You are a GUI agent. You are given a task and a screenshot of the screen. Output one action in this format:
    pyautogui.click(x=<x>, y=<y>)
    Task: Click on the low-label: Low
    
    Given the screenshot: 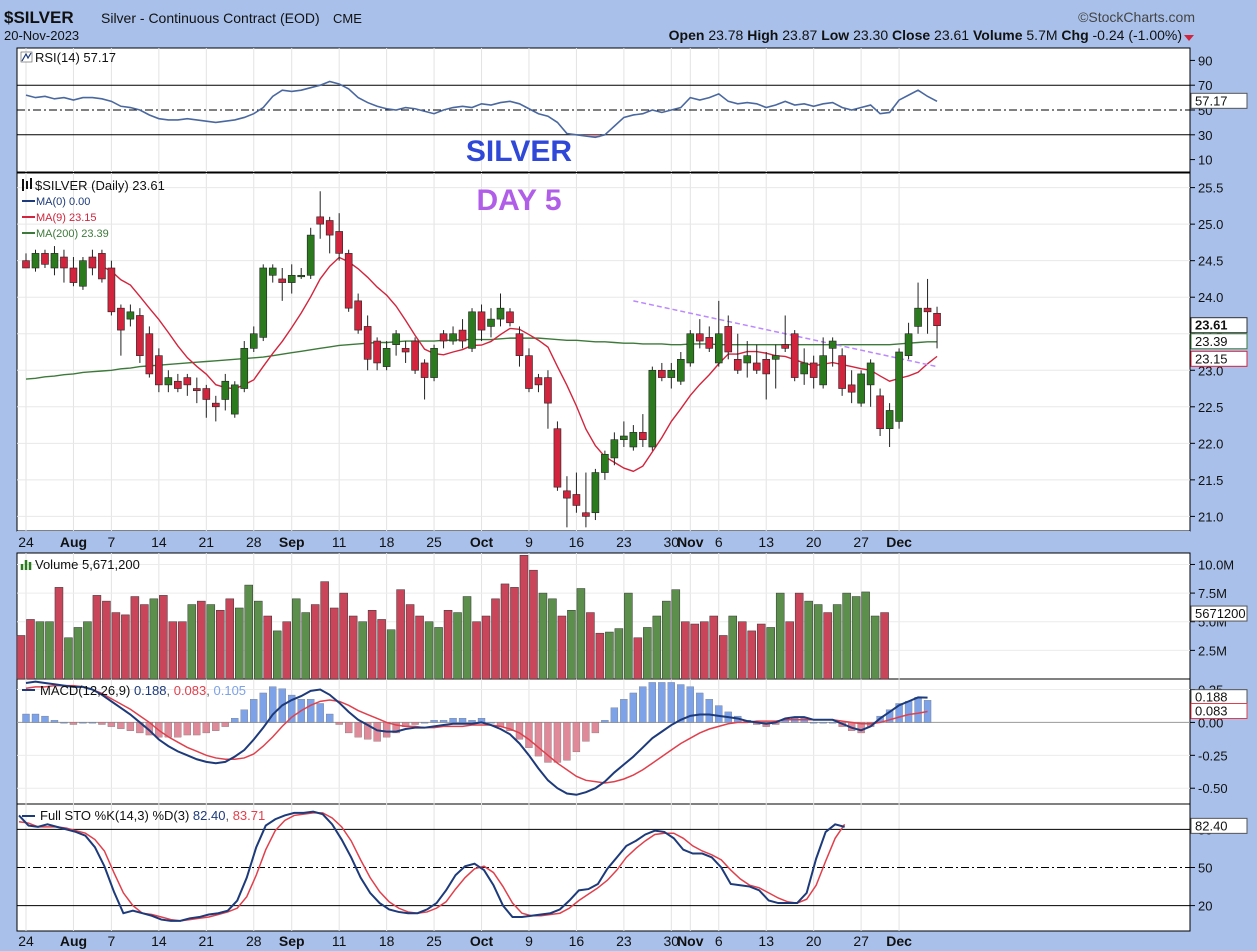 What is the action you would take?
    pyautogui.click(x=835, y=35)
    